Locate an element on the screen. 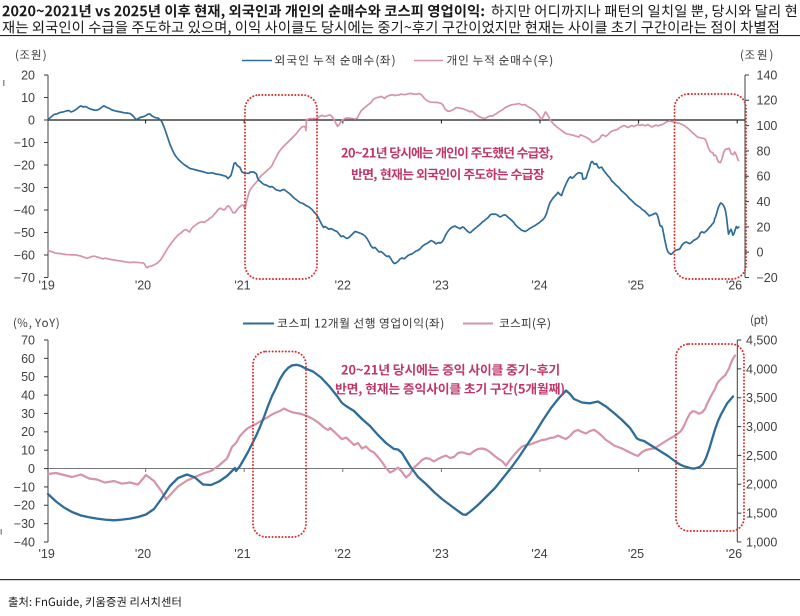  svg-text: 140 is located at coordinates (767, 75).